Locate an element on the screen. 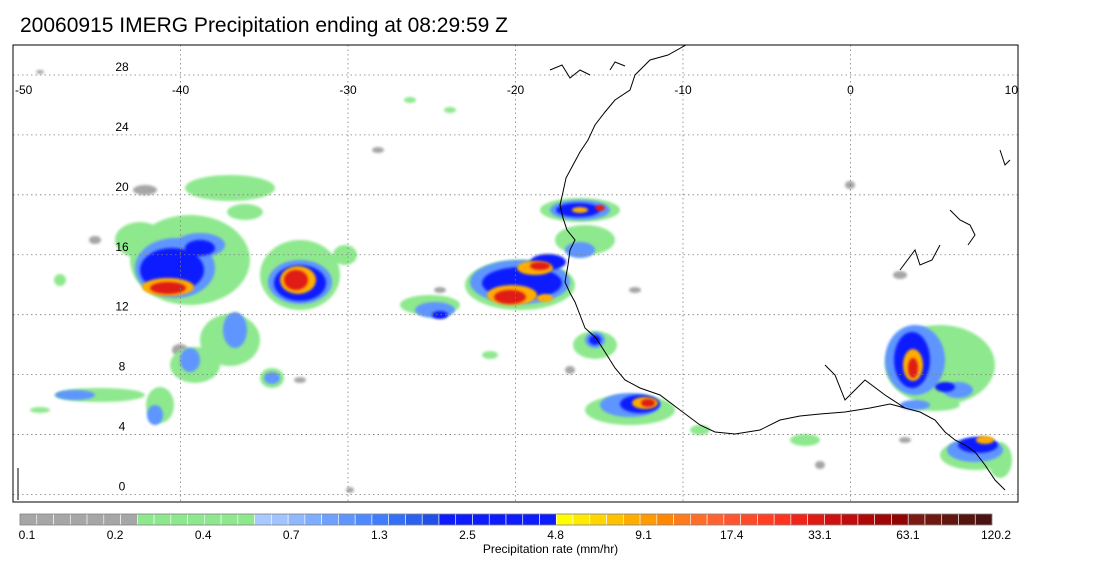 This screenshot has width=1101, height=571. lon-tick-label: -50 is located at coordinates (24, 90).